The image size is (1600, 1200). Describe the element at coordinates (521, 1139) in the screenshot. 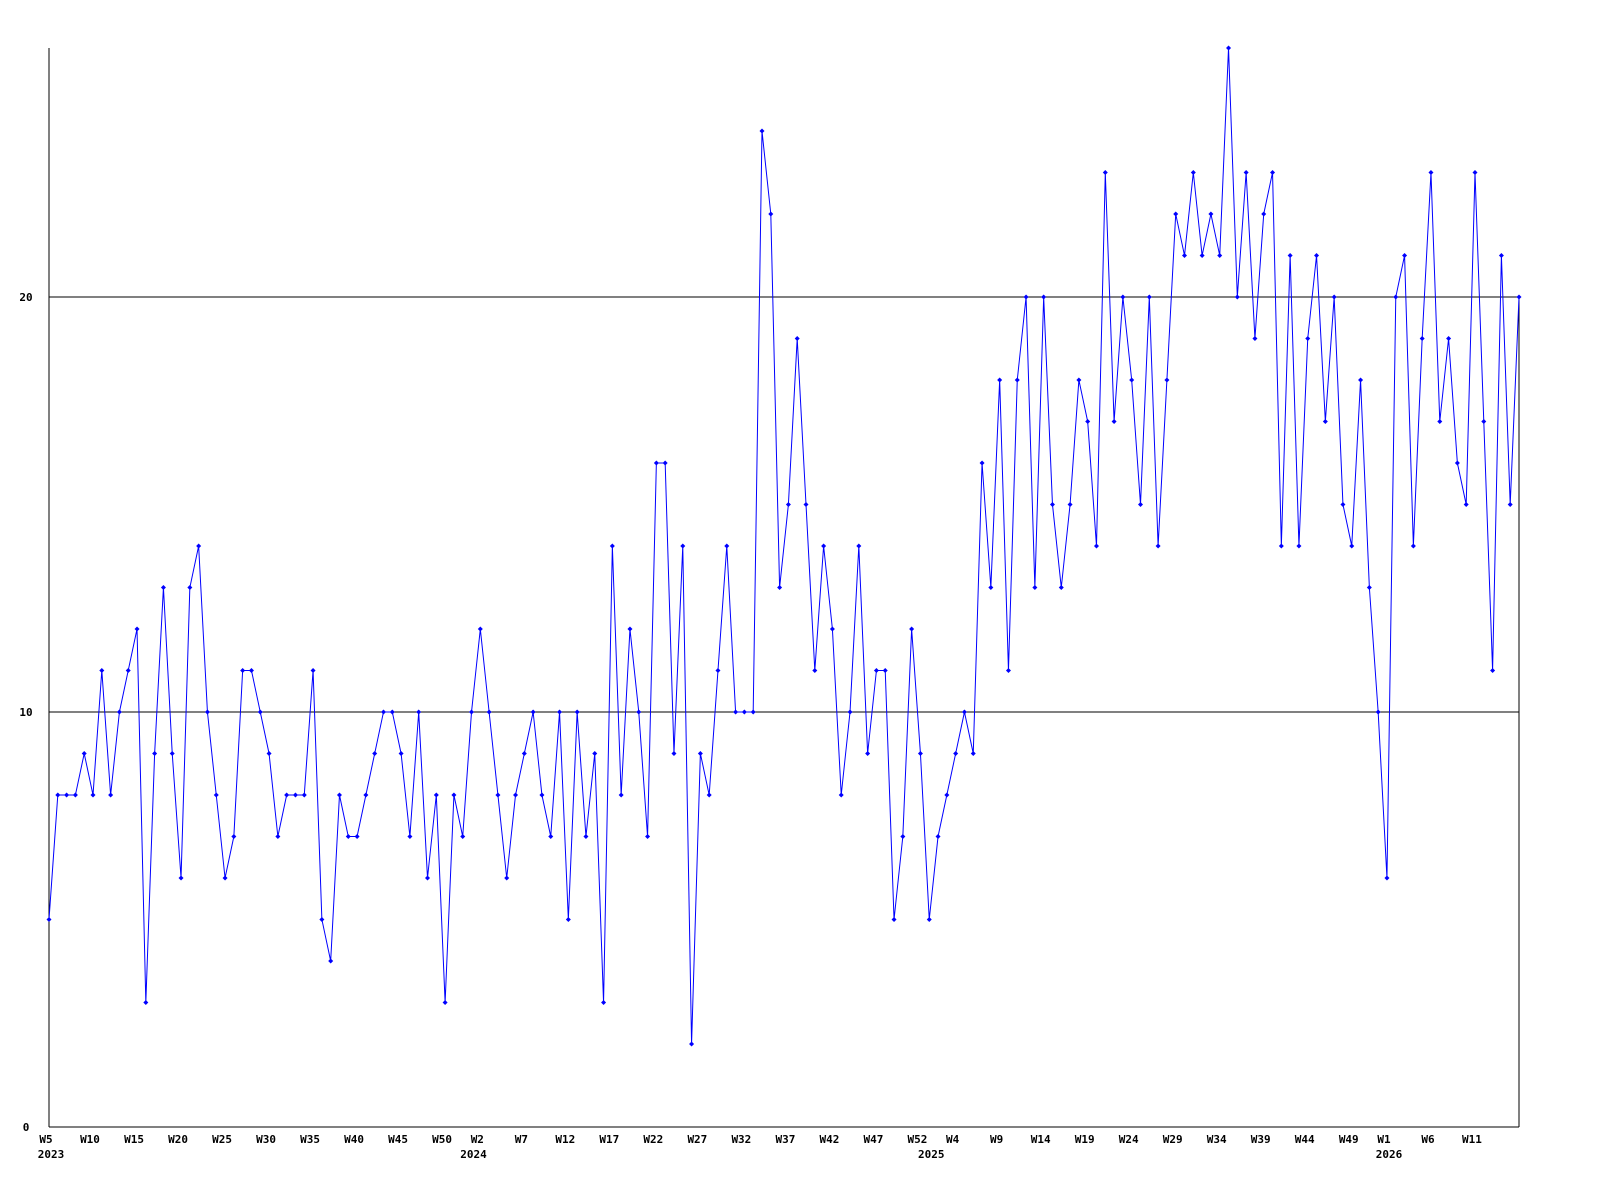

I see `x-tick-label: W7` at that location.